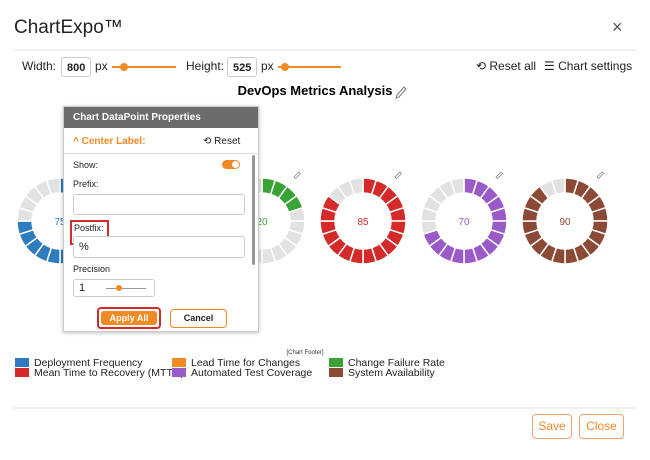  I want to click on reset-all-button: ⟲ Reset all, so click(506, 66).